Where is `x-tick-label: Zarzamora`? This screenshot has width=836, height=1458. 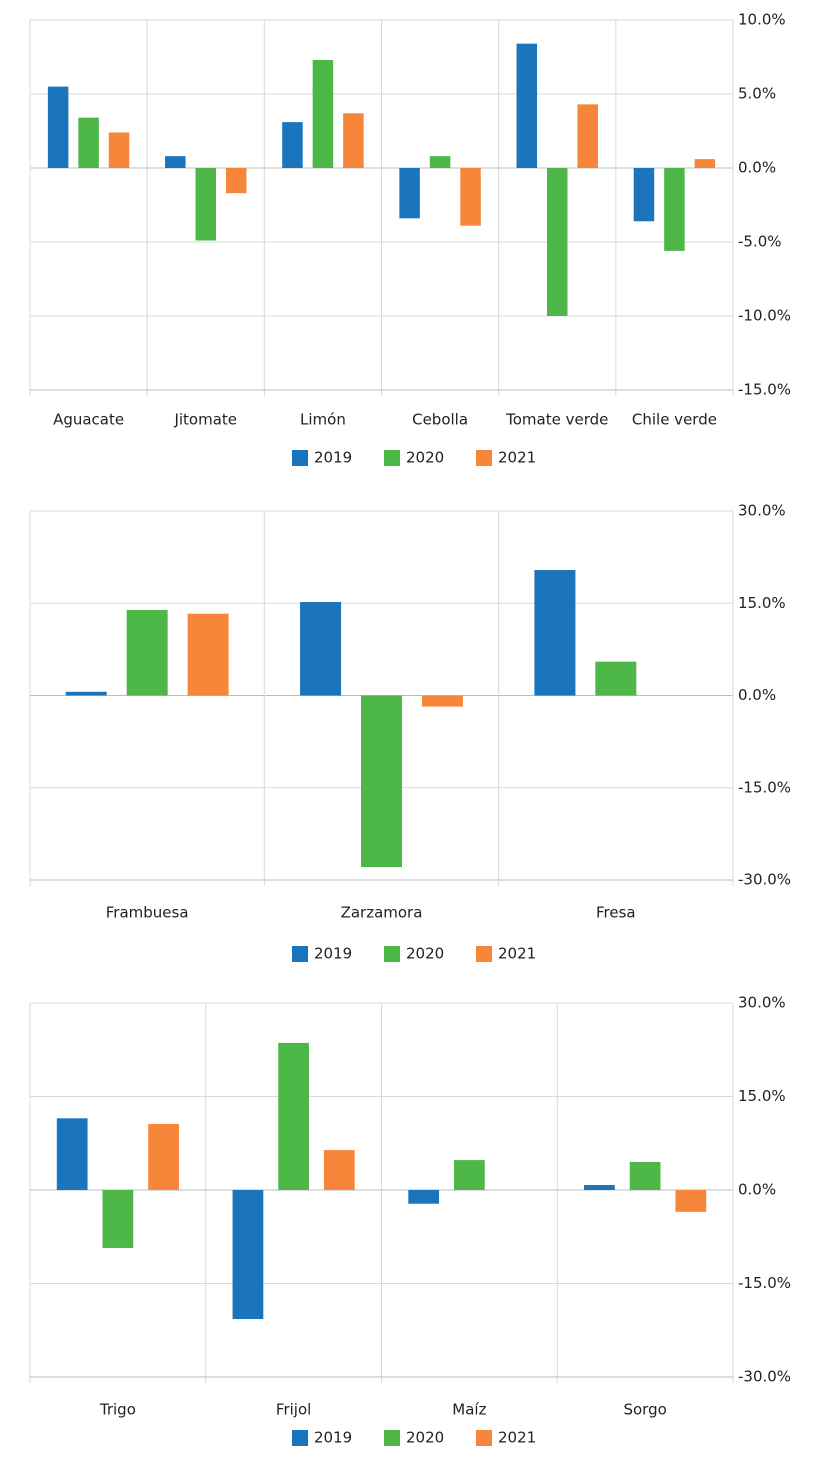 x-tick-label: Zarzamora is located at coordinates (382, 913).